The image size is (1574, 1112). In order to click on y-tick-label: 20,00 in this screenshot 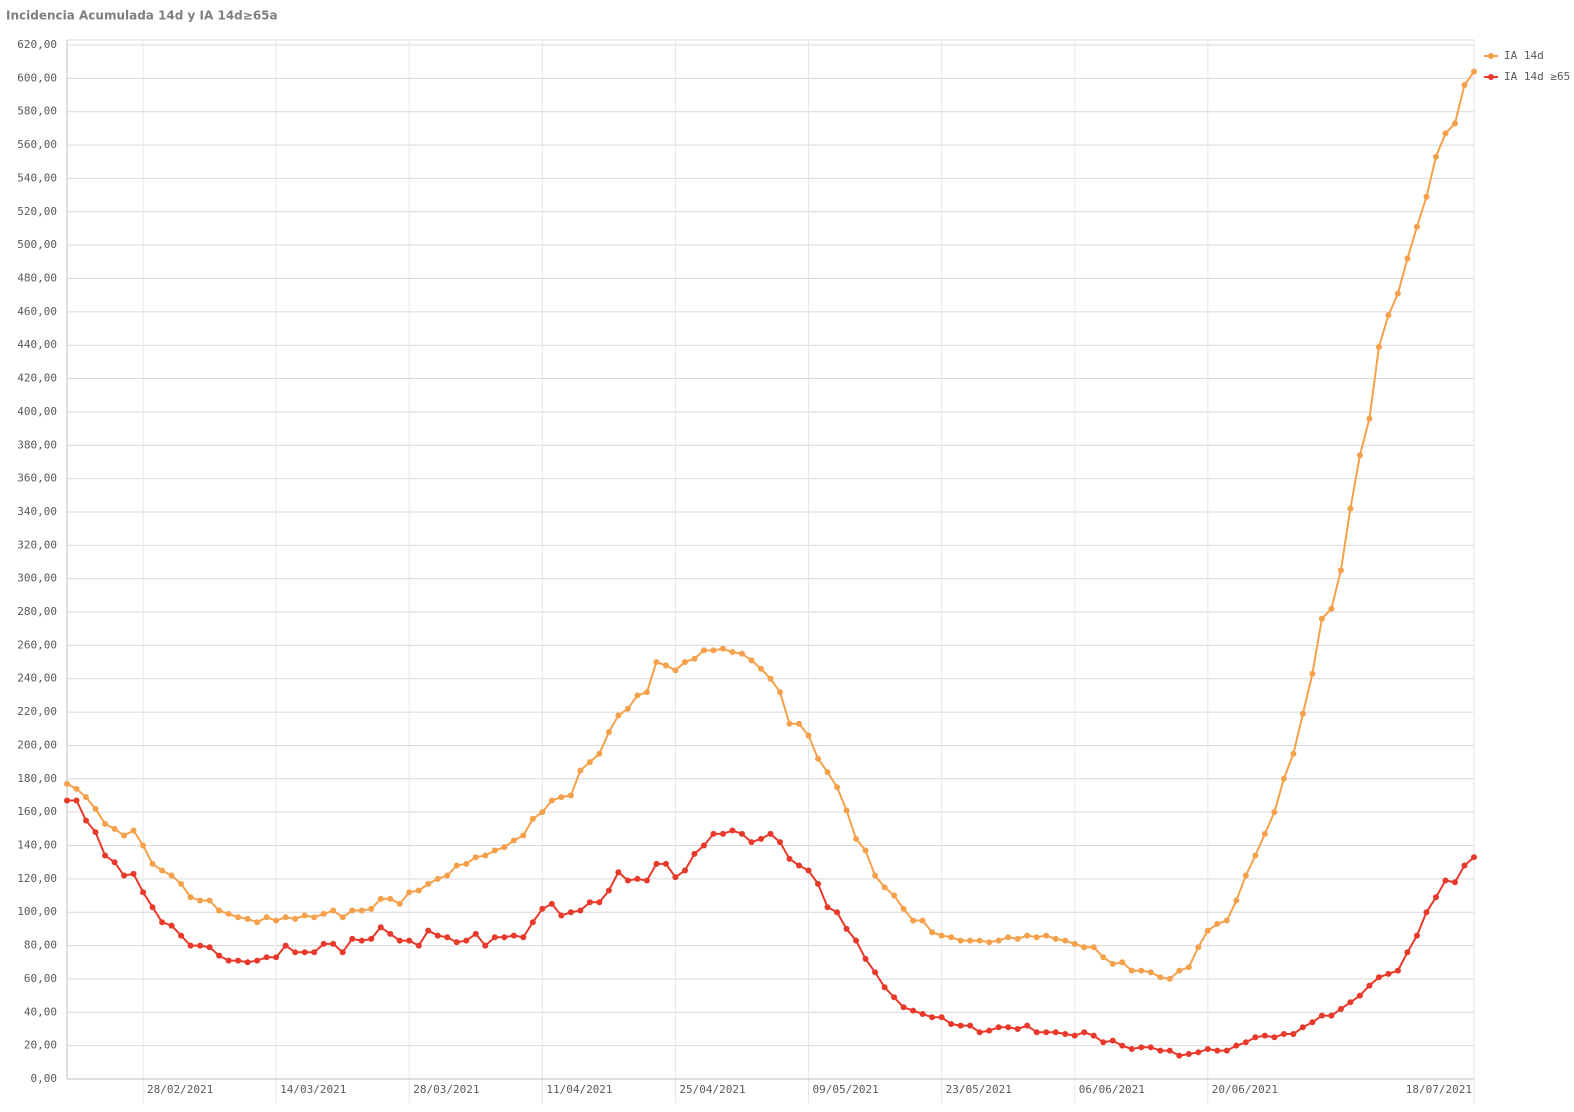, I will do `click(40, 1045)`.